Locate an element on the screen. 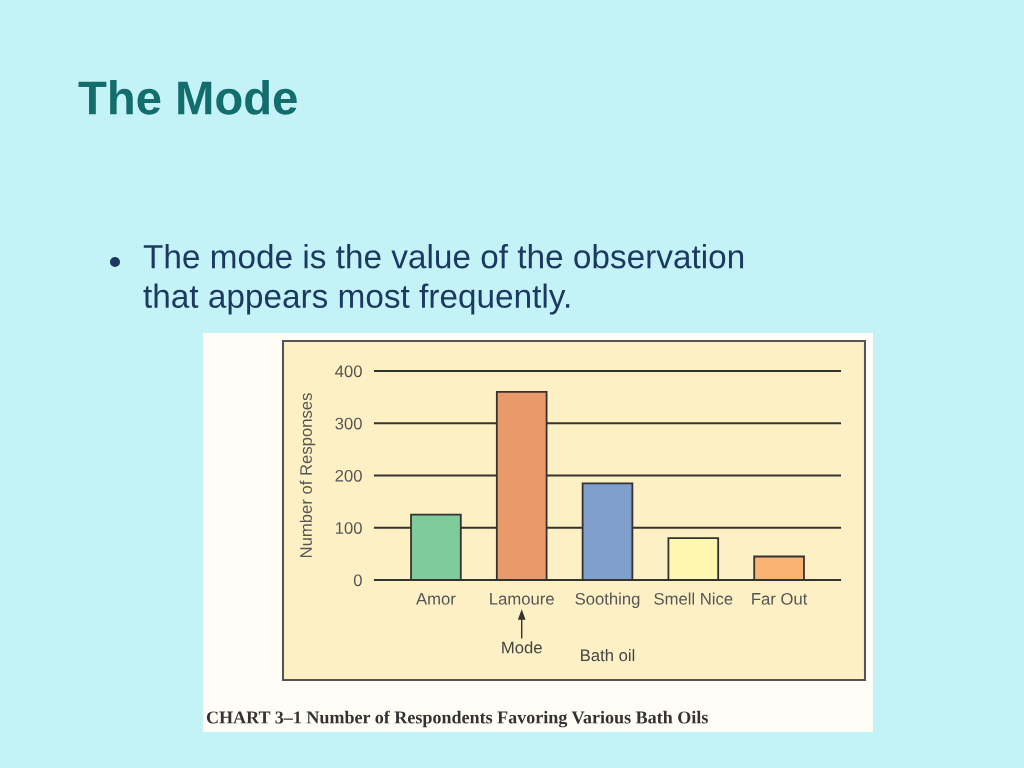  y-tick-label: 400 is located at coordinates (348, 371).